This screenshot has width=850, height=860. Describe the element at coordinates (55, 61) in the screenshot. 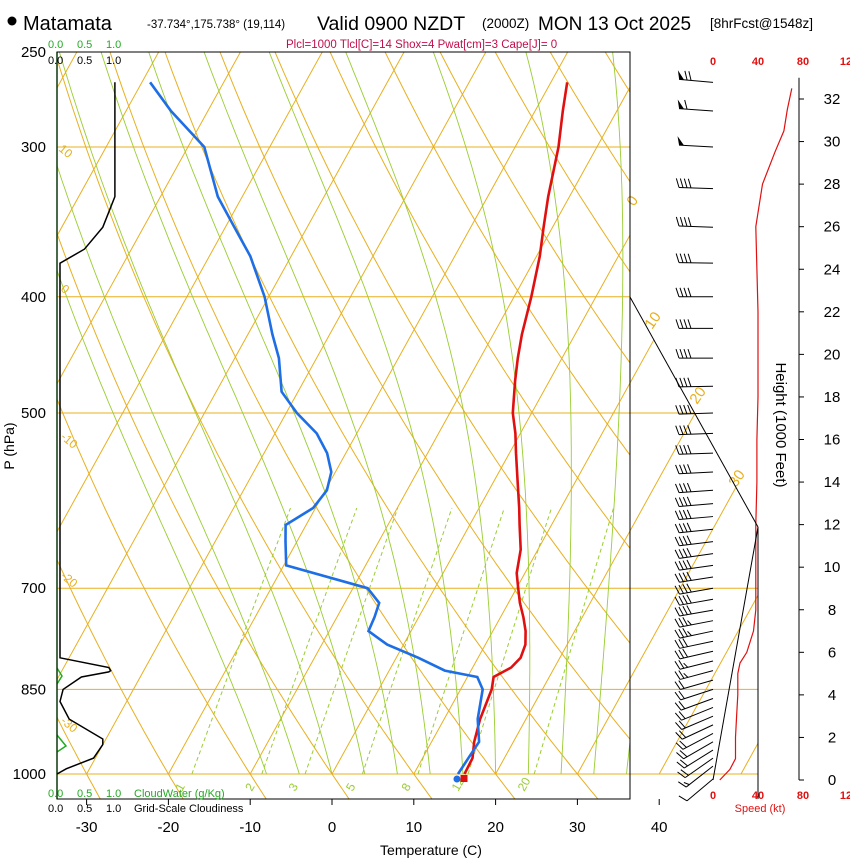

I see `cloudiness-tick: 0.0` at that location.